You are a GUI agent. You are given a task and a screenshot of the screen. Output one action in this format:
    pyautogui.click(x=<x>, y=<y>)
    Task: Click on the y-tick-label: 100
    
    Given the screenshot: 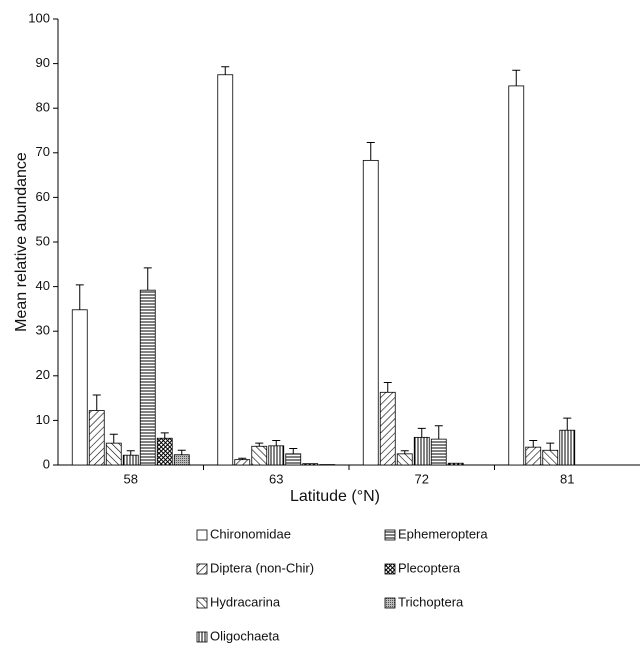 What is the action you would take?
    pyautogui.click(x=39, y=17)
    